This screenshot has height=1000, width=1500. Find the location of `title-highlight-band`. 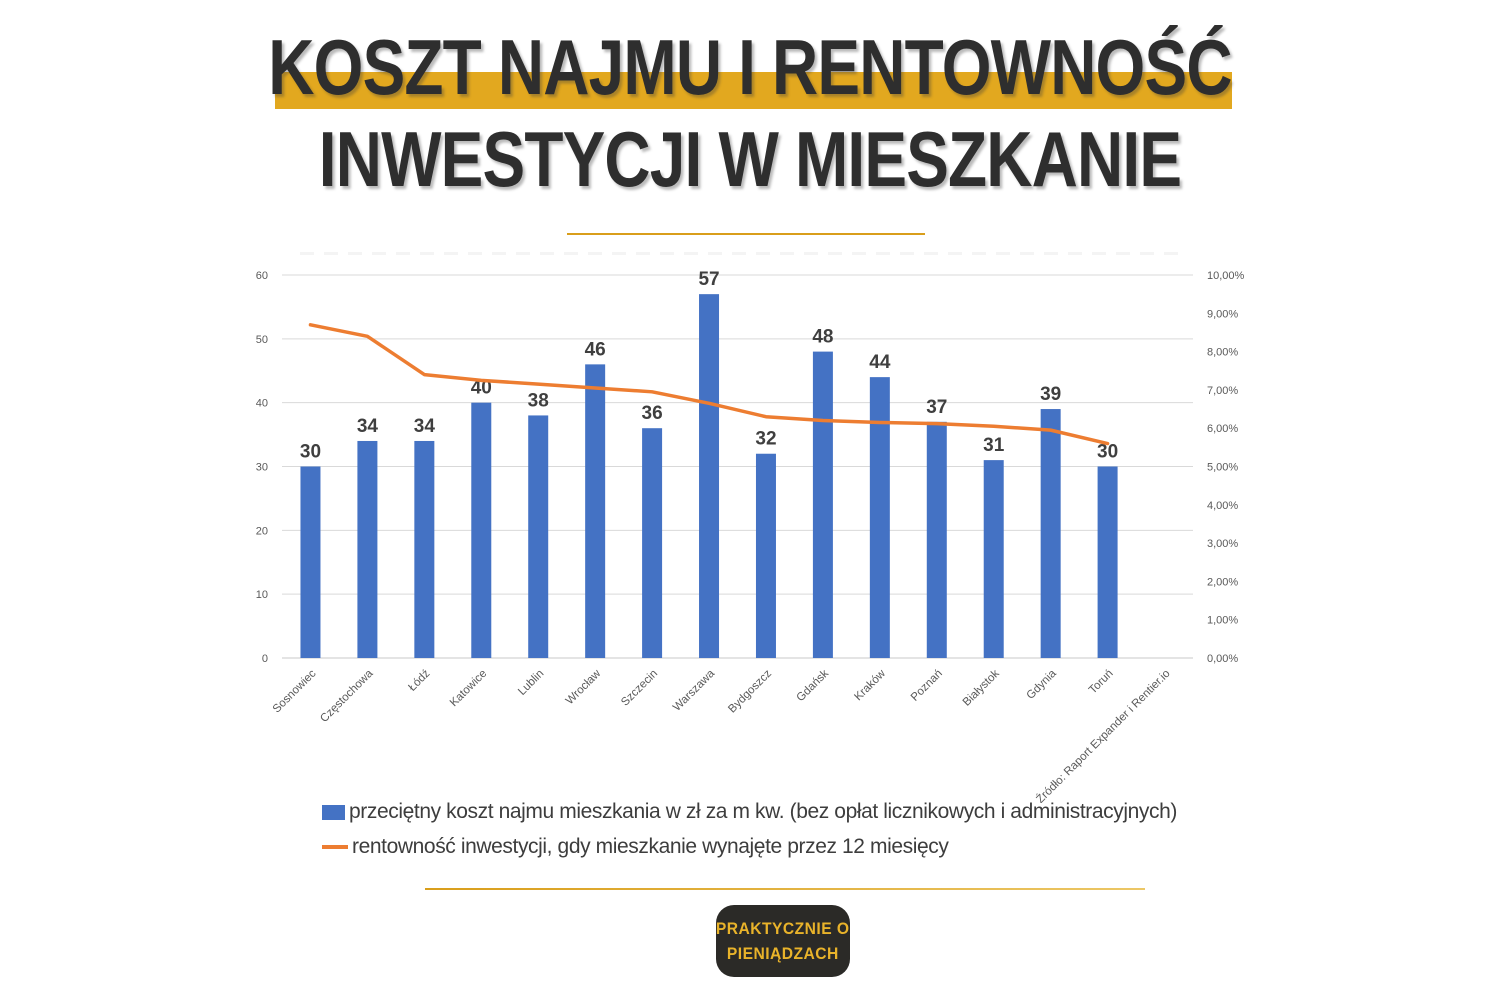

title-highlight-band is located at coordinates (753, 90).